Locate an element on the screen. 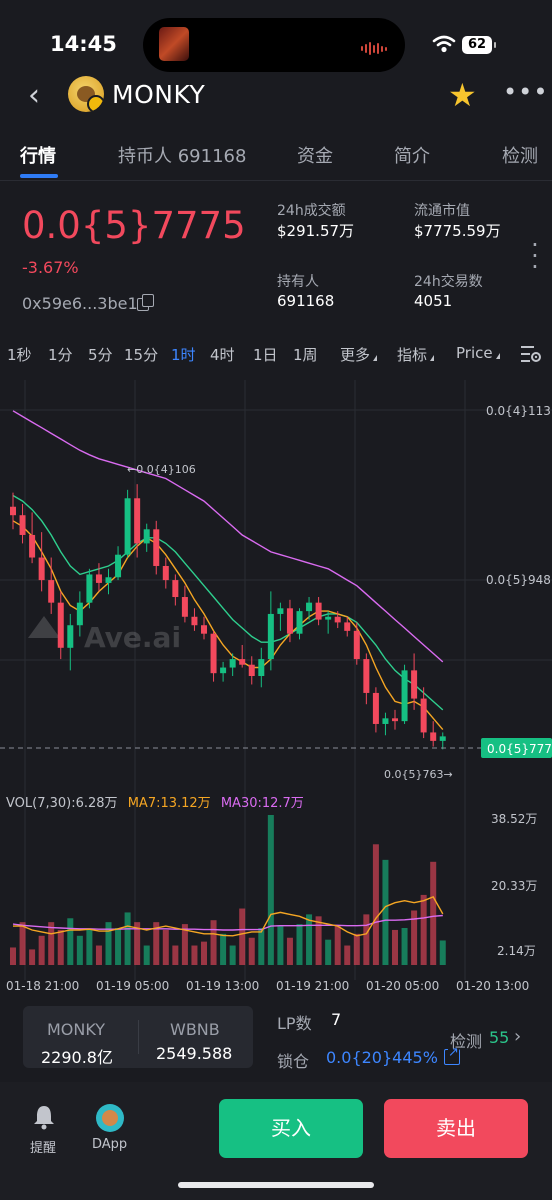  lock-label: 锁仓 is located at coordinates (293, 1061).